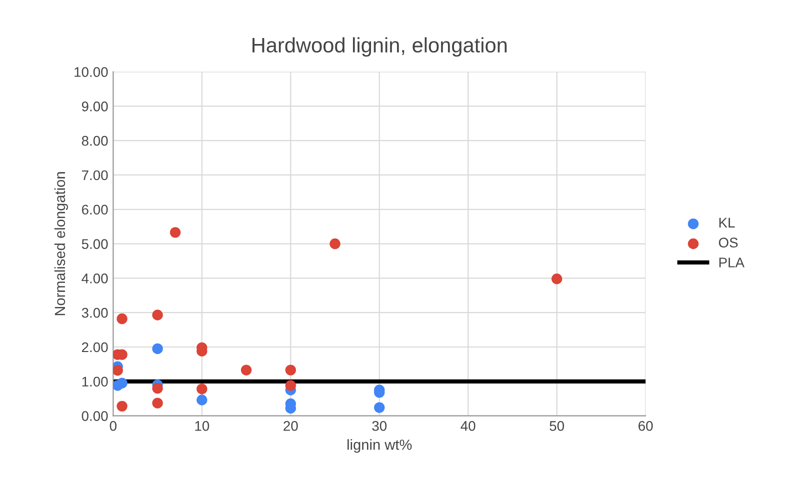 The image size is (797, 495). I want to click on y-tick-label: 10.00, so click(91, 72).